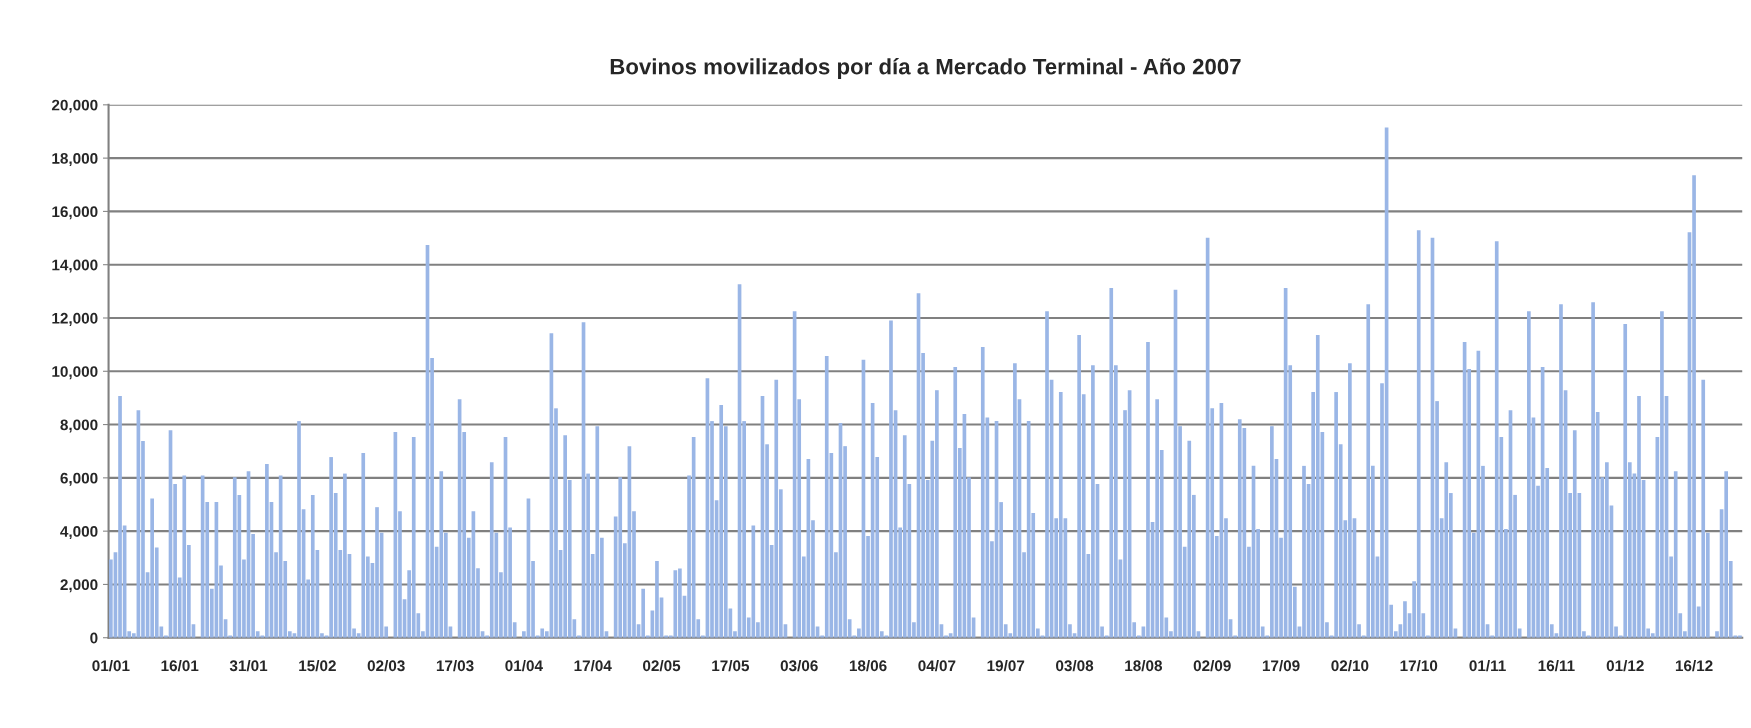 This screenshot has width=1751, height=728. Describe the element at coordinates (731, 665) in the screenshot. I see `x-tick-label: 17/05` at that location.